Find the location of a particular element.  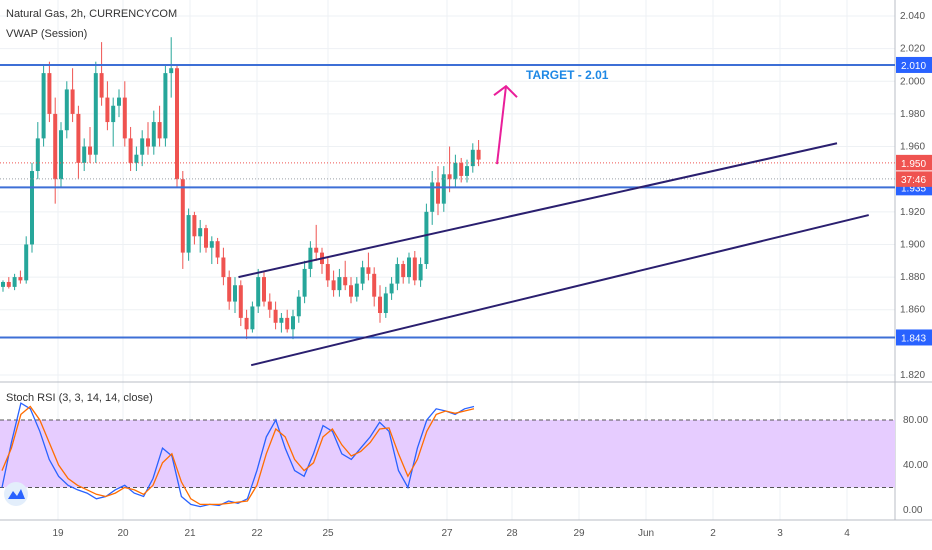

price-axis-tick: 2.020 is located at coordinates (912, 49).